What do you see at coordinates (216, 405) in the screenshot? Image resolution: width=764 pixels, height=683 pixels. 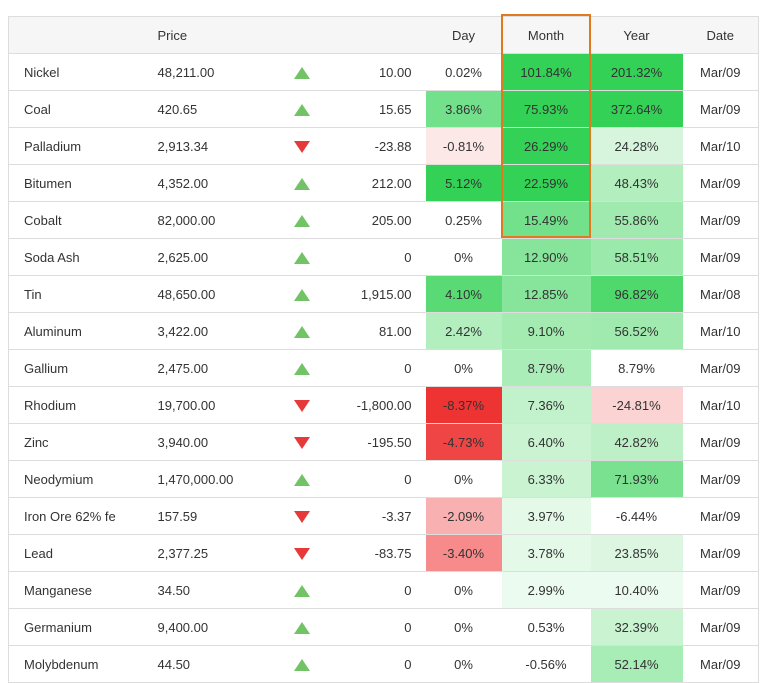 I see `price-value: 19,700.00` at bounding box center [216, 405].